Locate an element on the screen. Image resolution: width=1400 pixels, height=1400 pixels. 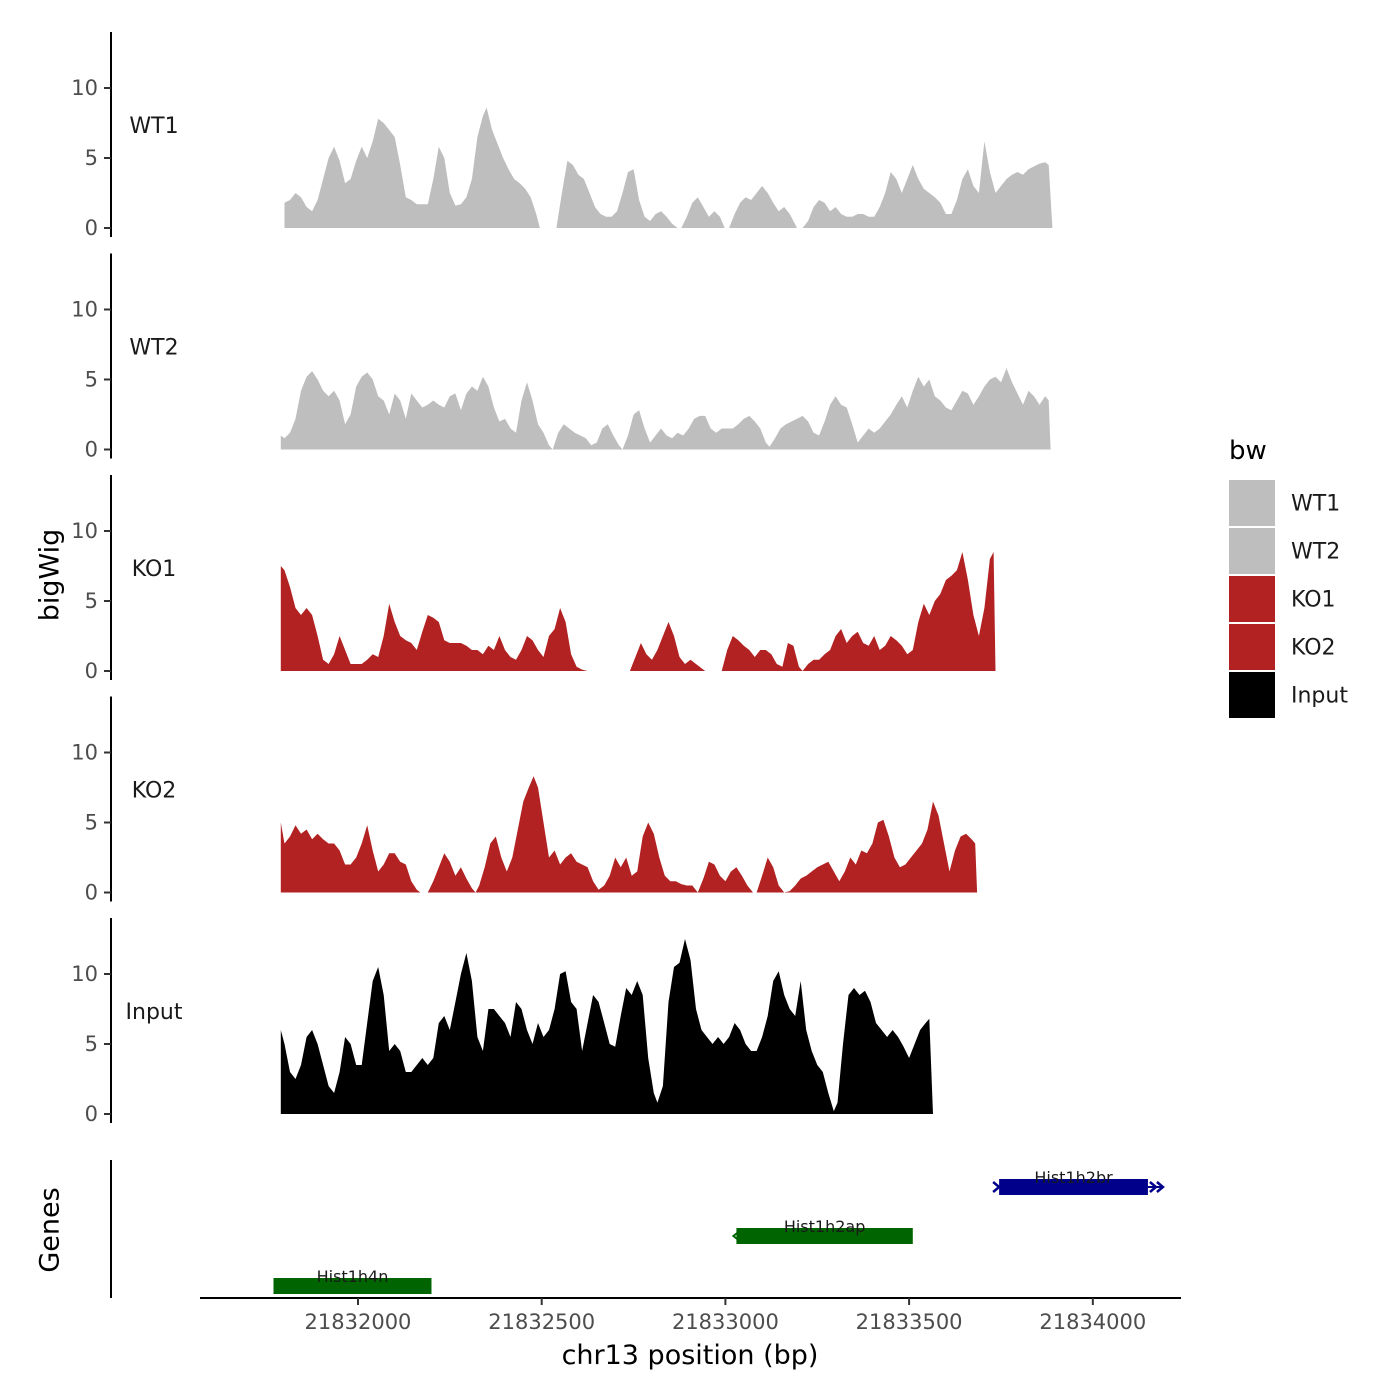
legend-label: Input is located at coordinates (1319, 696).